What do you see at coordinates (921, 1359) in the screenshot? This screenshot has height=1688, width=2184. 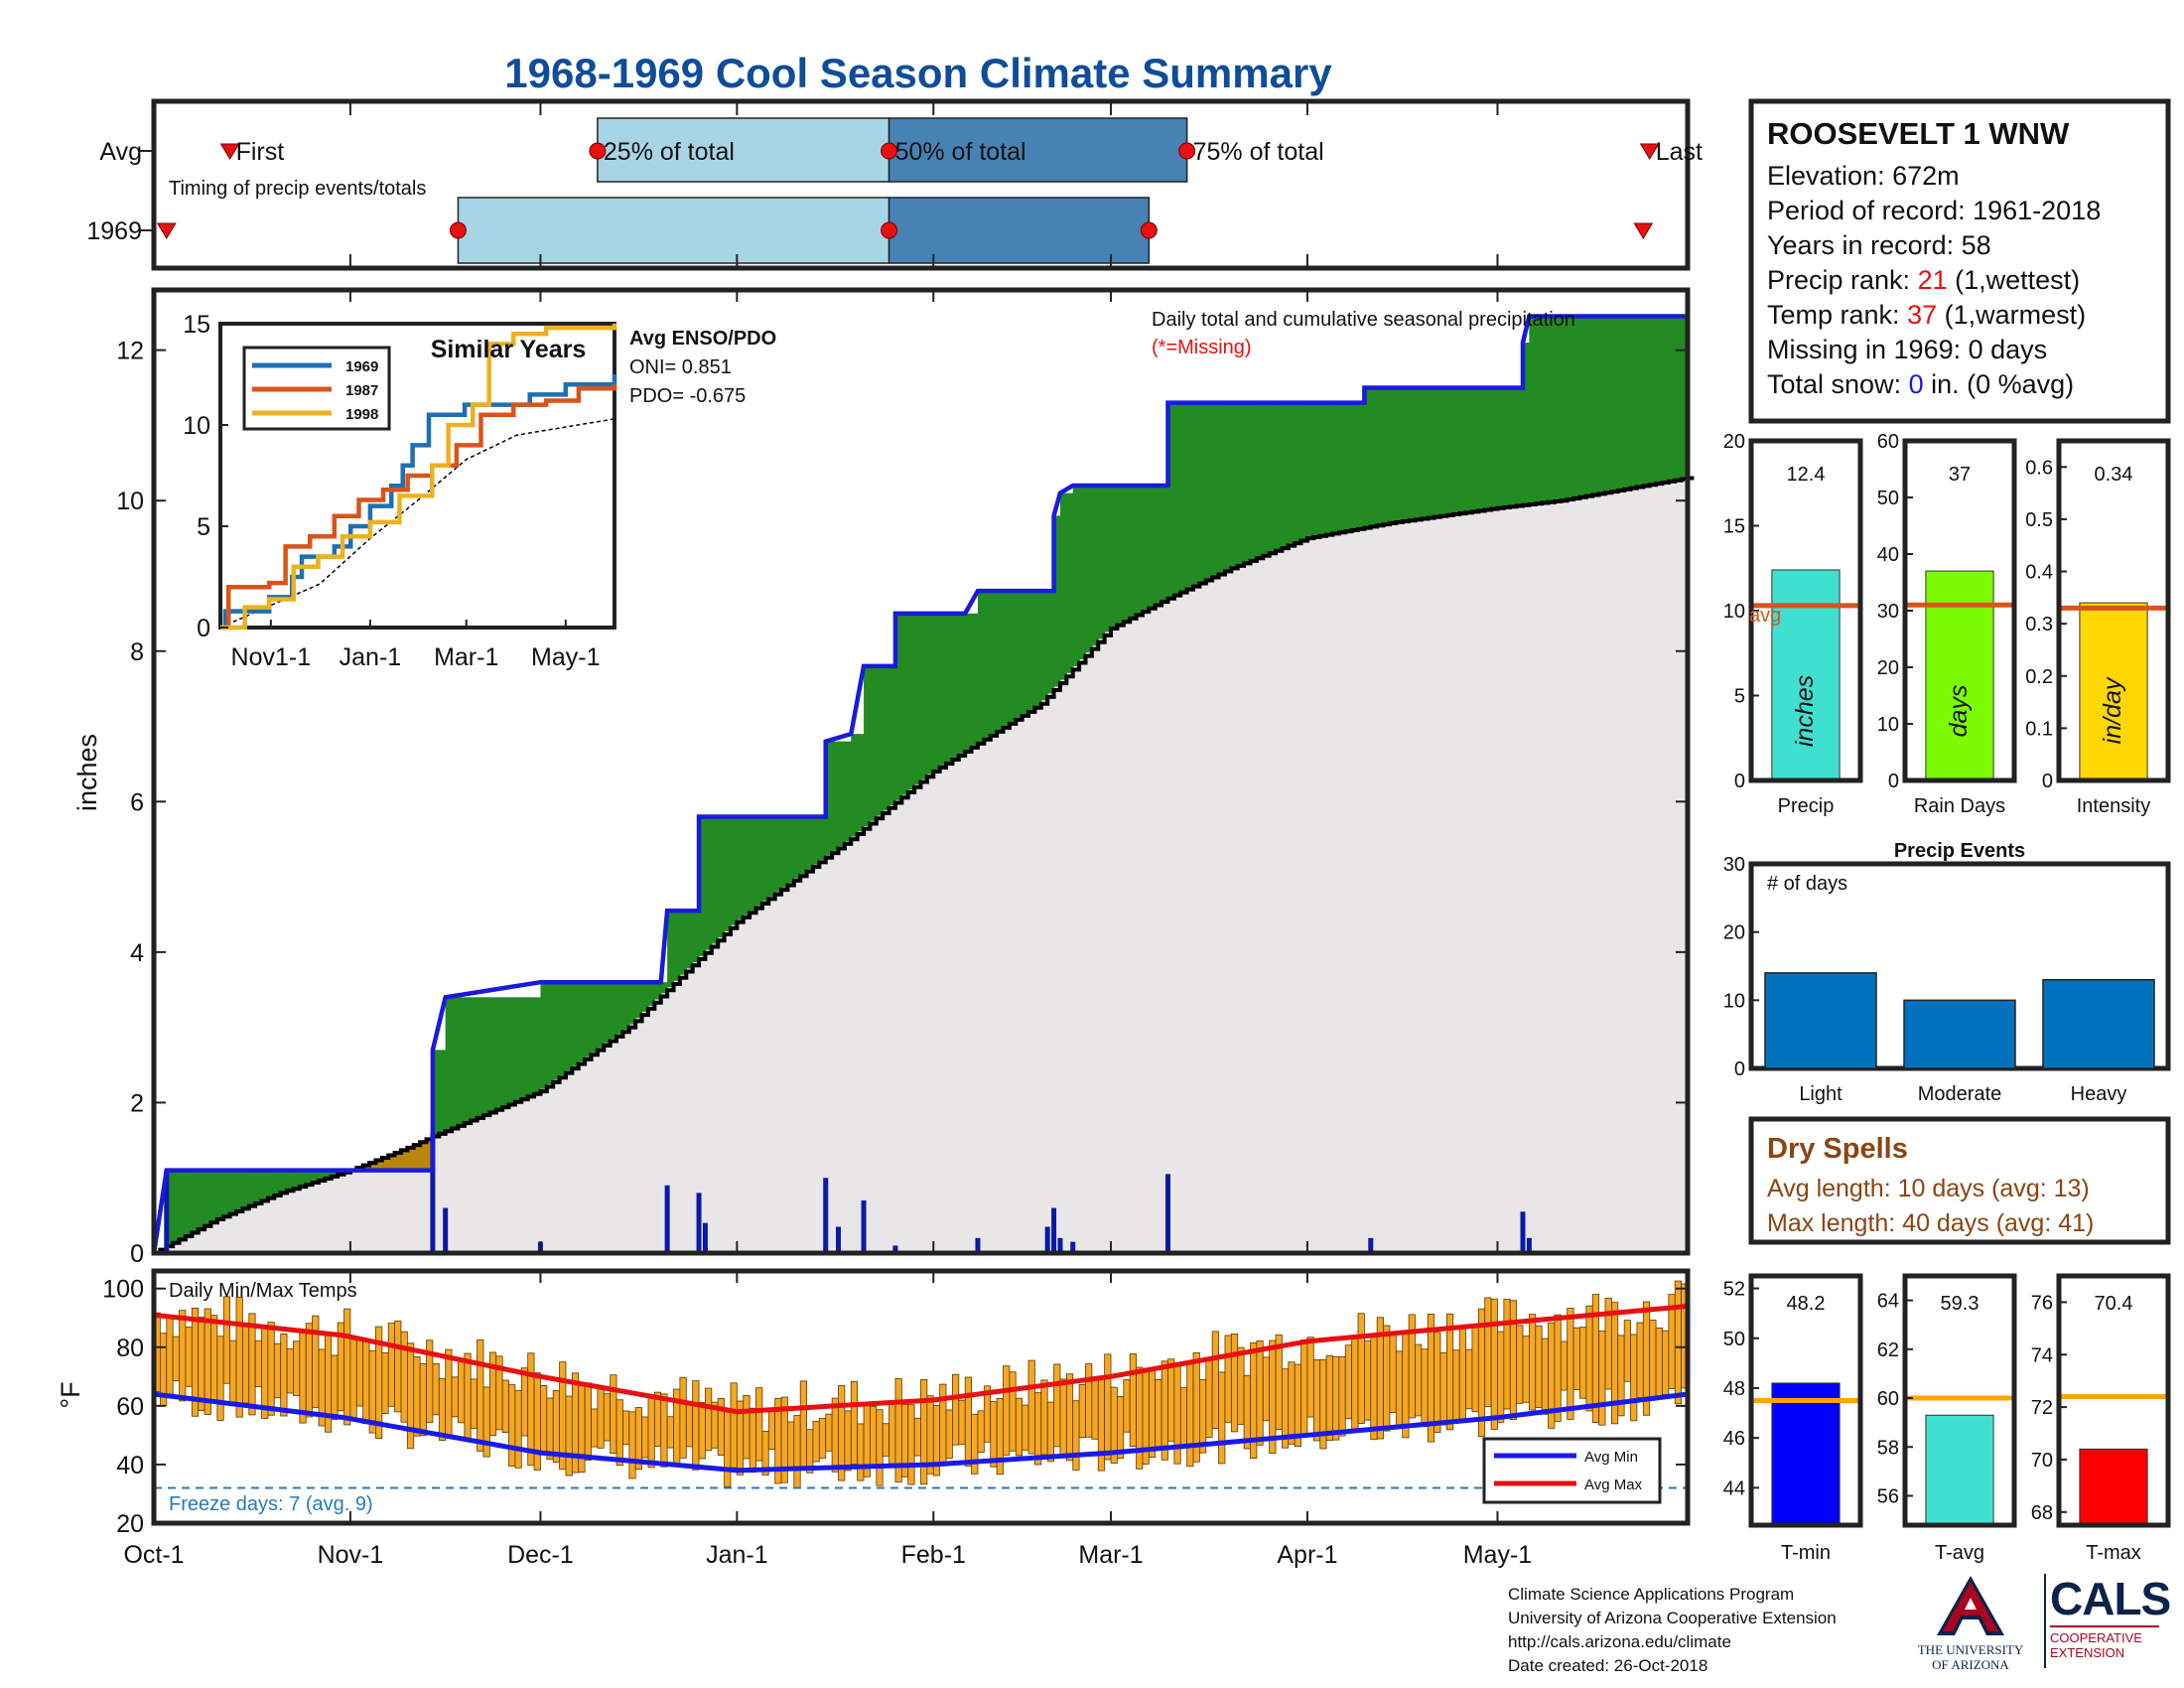 I see `avg-max-line` at bounding box center [921, 1359].